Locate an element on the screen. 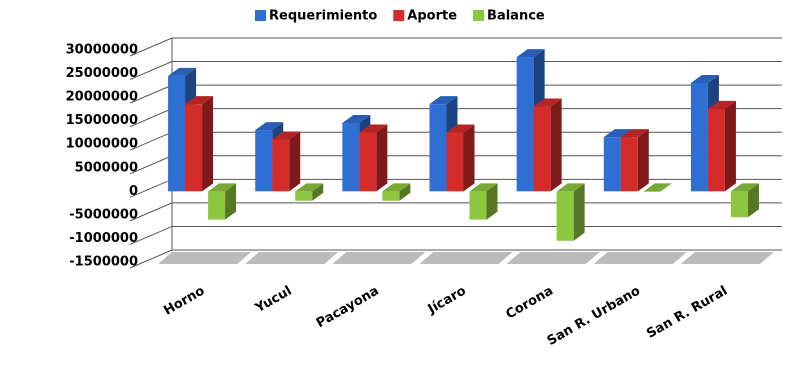  x-tick-label: San R. Rural is located at coordinates (687, 313).